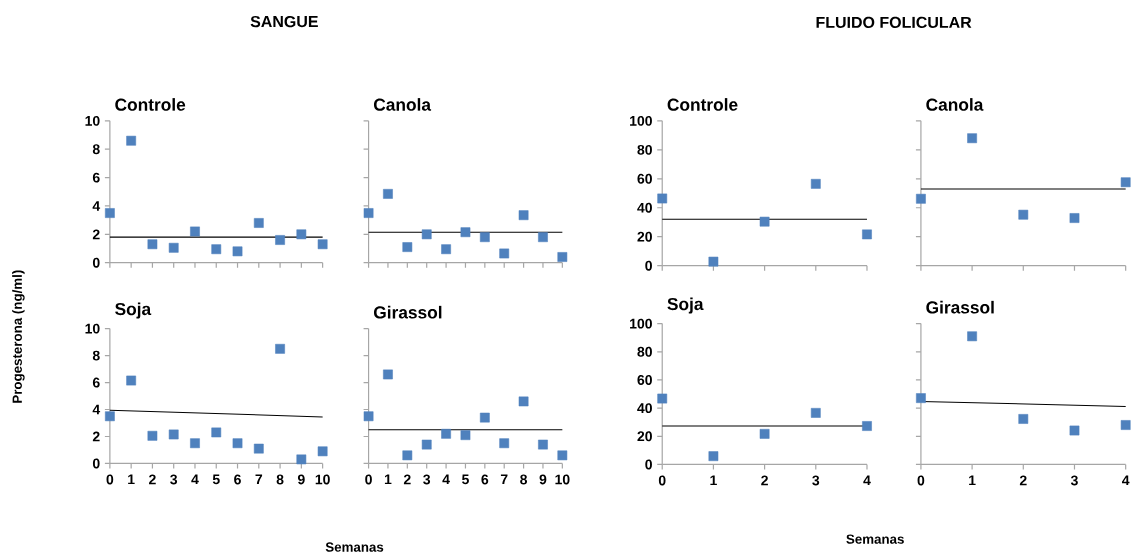 The width and height of the screenshot is (1134, 556). I want to click on y-tick-label: 80, so click(644, 351).